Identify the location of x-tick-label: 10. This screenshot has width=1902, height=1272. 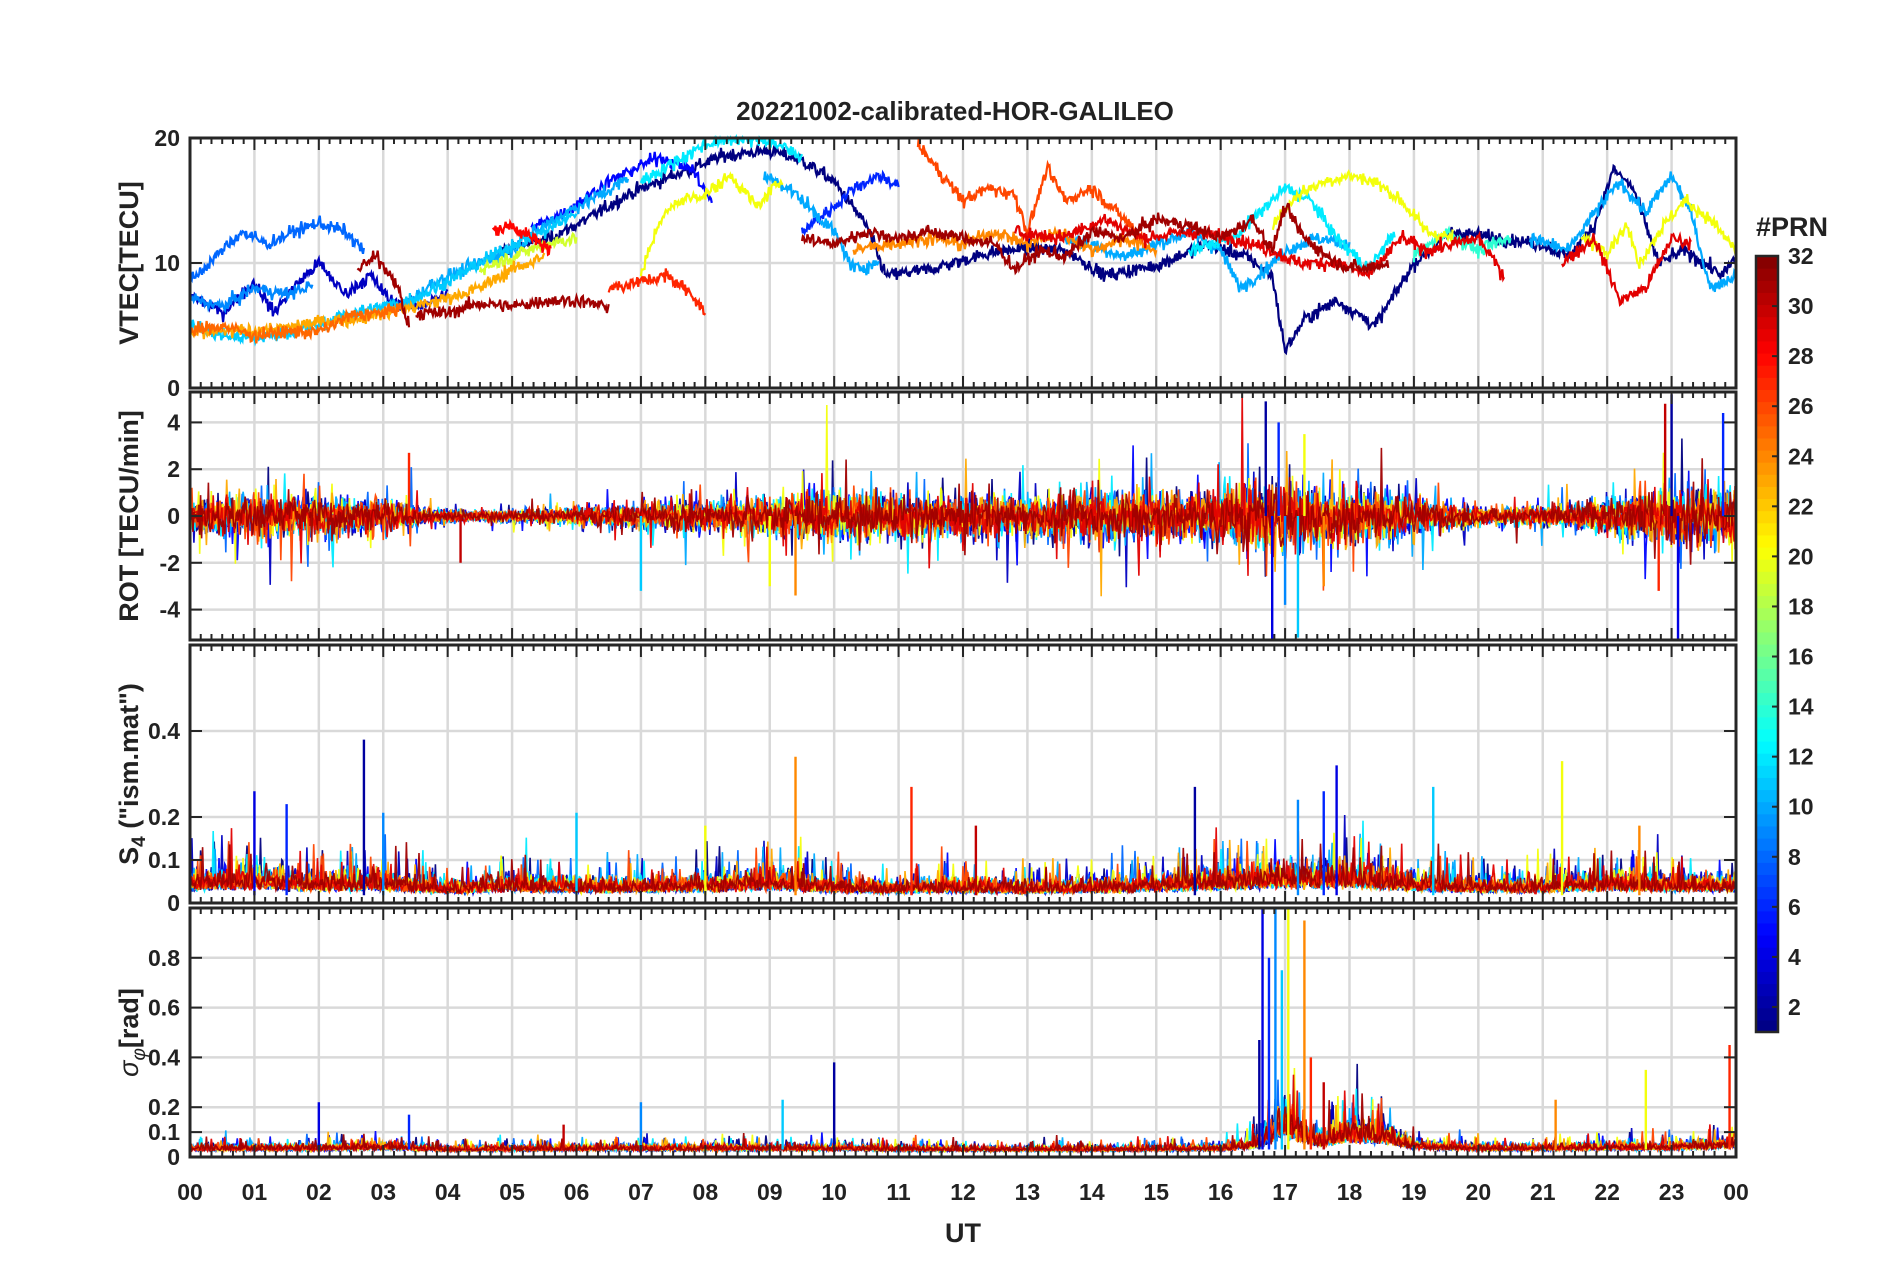
(834, 1192).